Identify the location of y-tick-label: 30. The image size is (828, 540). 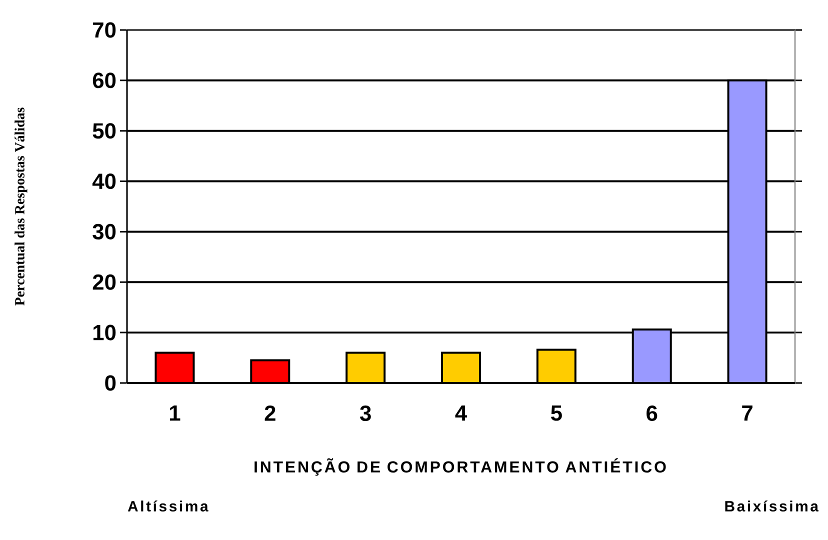
(104, 232).